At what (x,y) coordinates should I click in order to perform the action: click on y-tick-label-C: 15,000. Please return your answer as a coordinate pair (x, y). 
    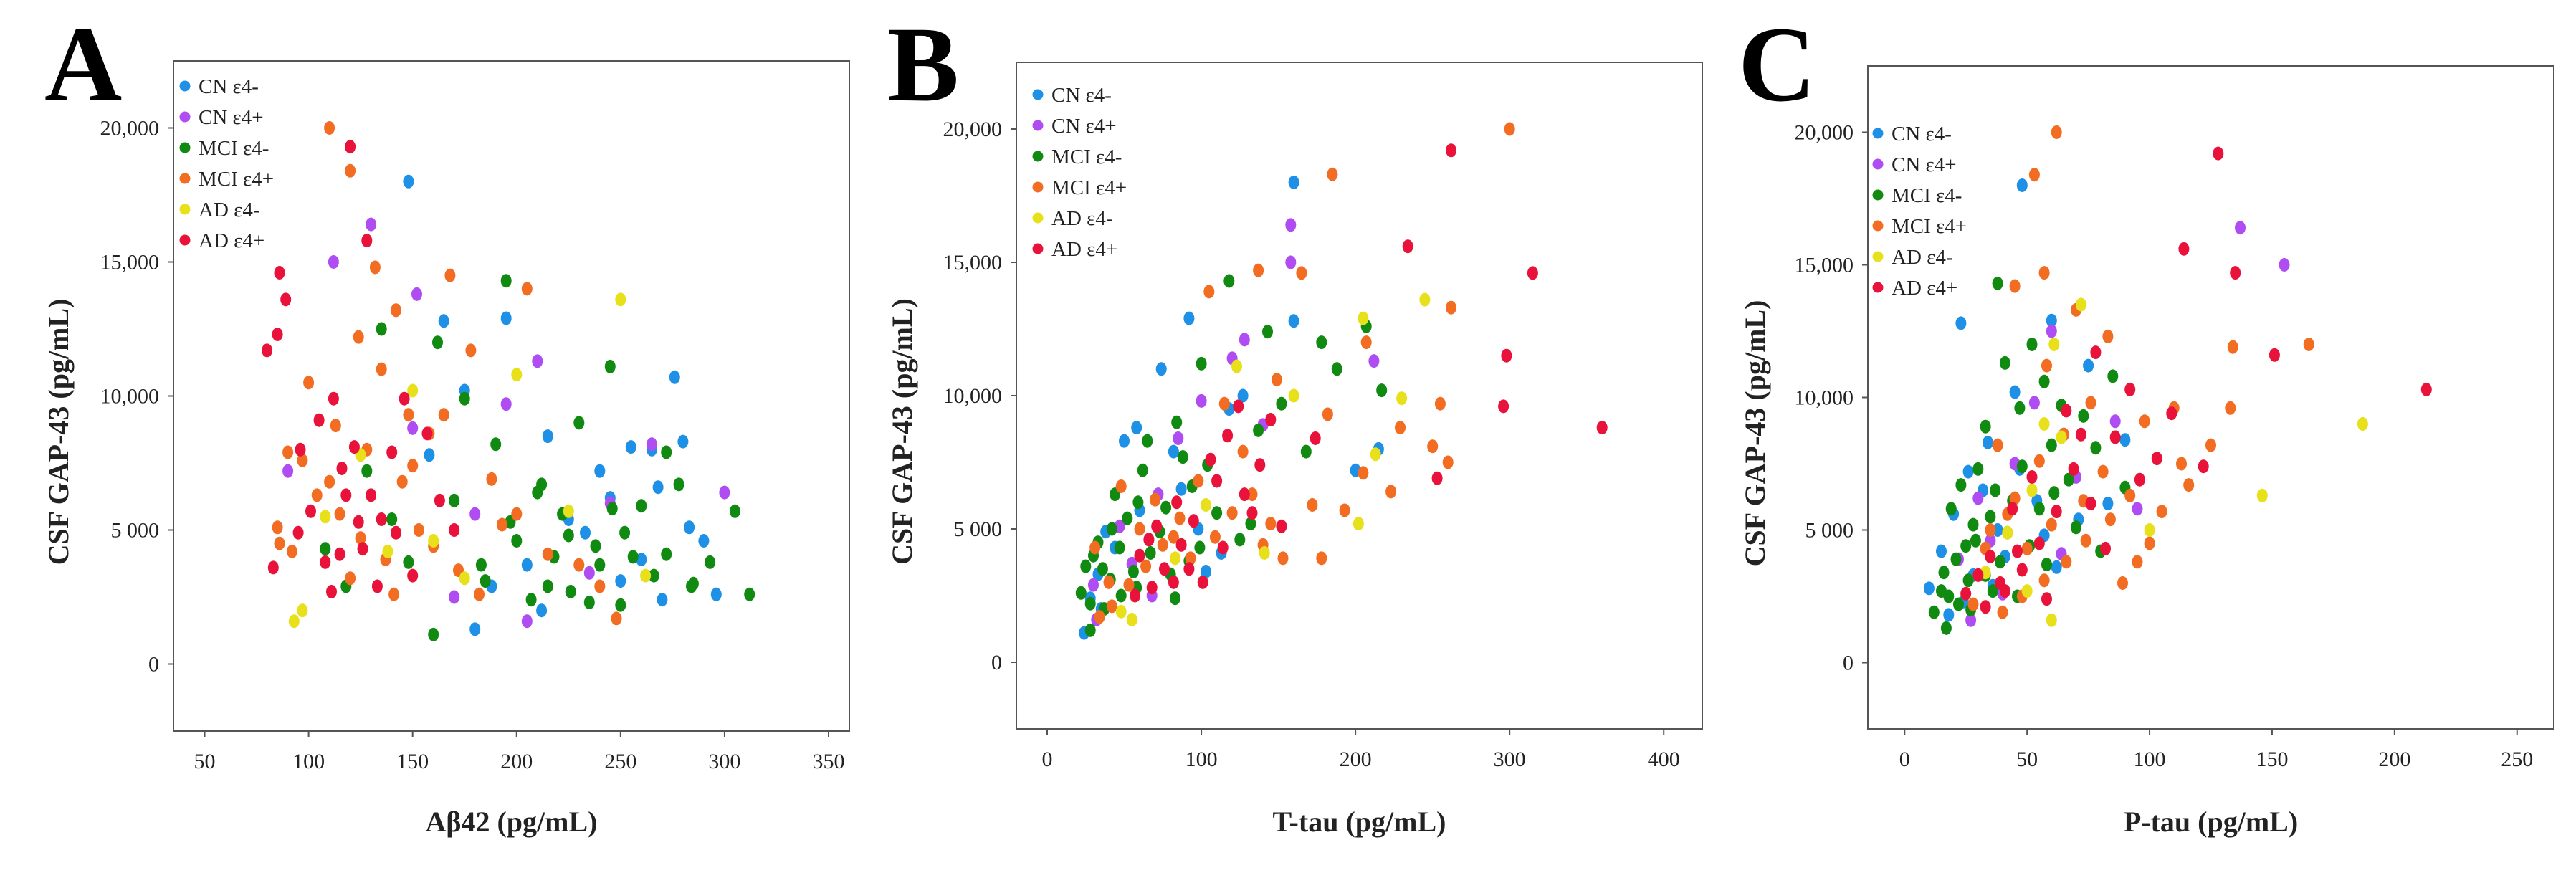
    Looking at the image, I should click on (1824, 266).